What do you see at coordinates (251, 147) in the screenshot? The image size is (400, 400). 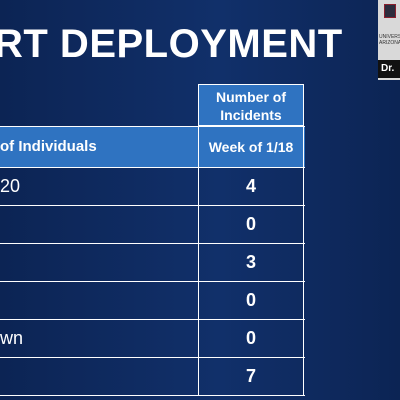 I see `table-header-week: Week of 1/18` at bounding box center [251, 147].